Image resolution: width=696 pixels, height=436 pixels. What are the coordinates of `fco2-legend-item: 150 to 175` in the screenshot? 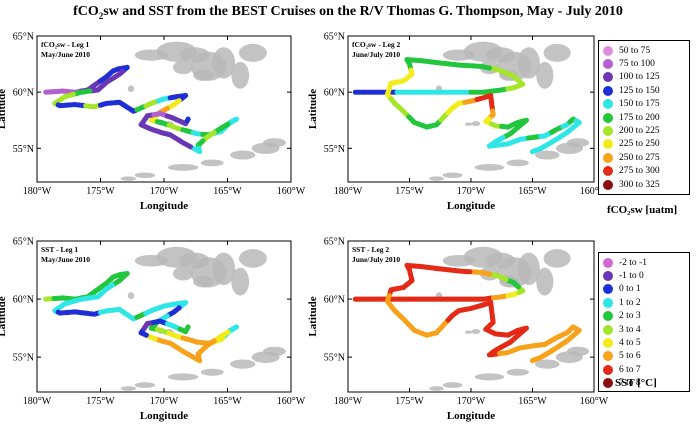 It's located at (644, 104).